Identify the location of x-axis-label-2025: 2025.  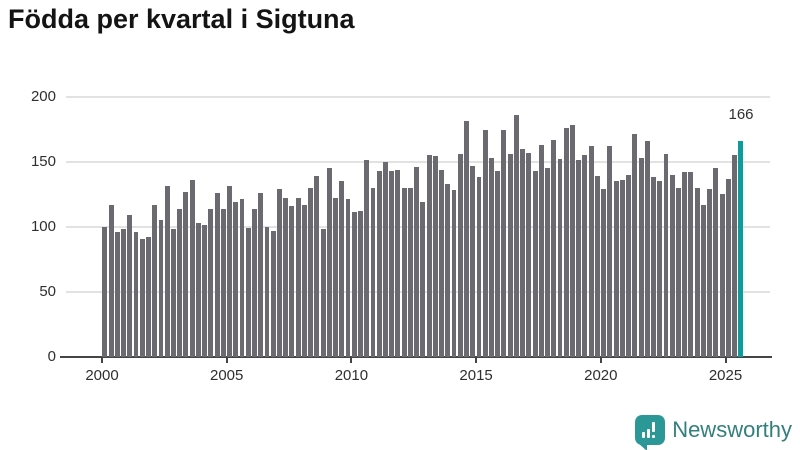
(725, 375).